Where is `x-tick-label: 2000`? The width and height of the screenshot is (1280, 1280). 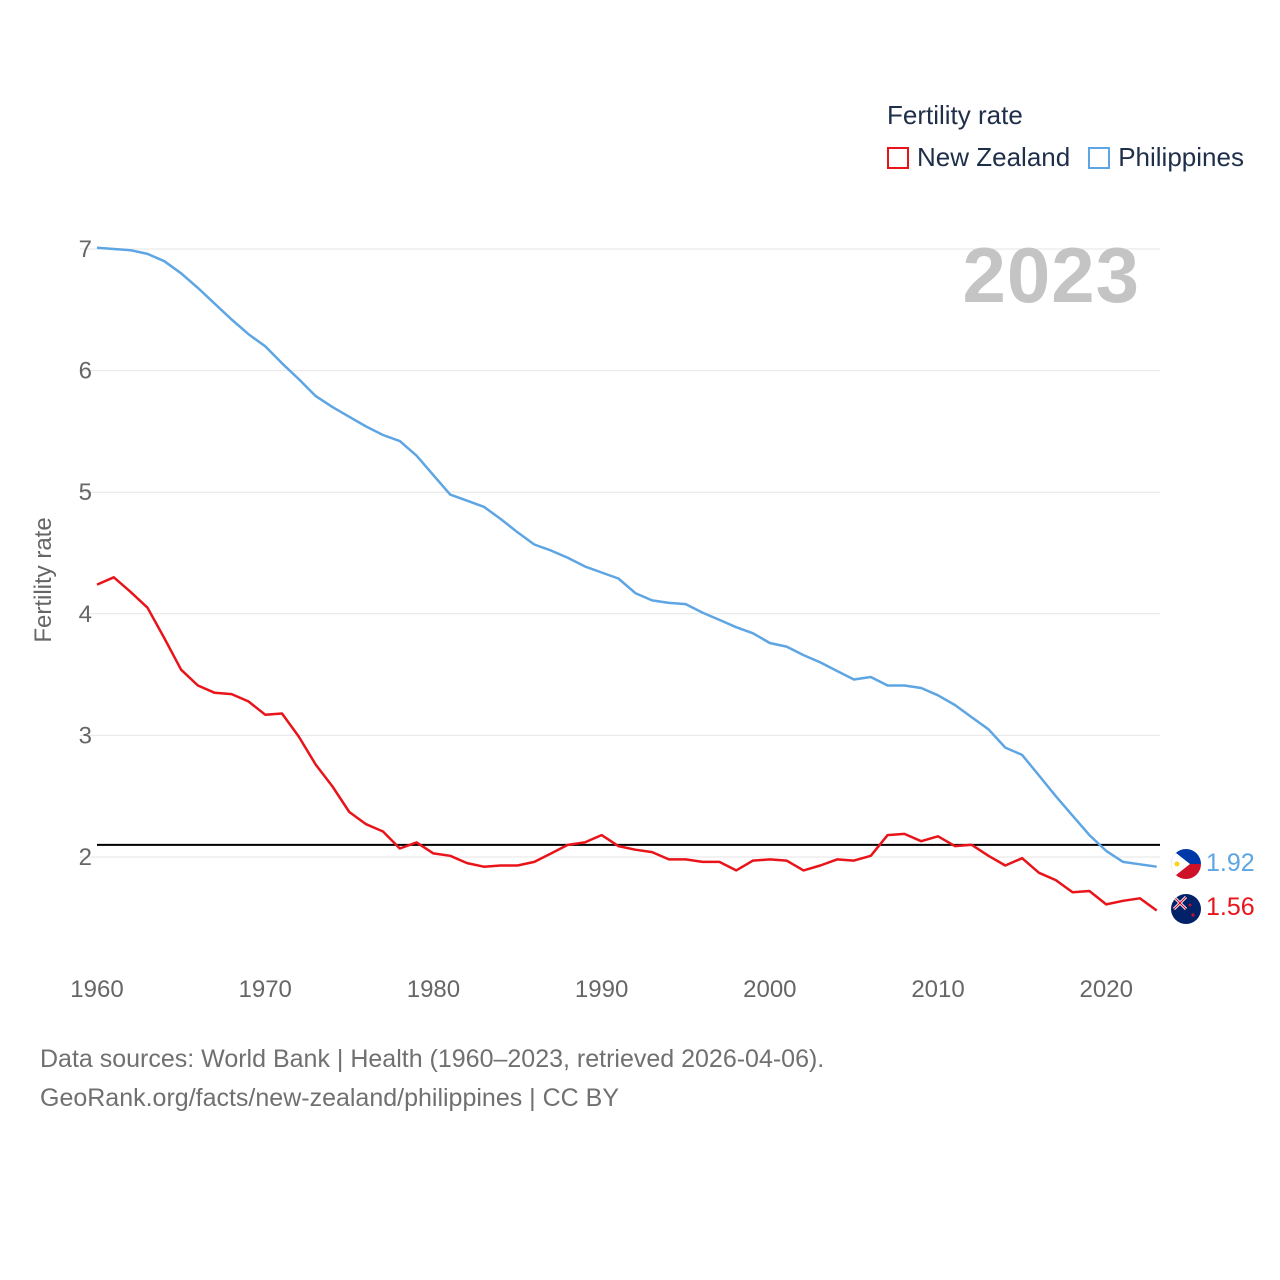 x-tick-label: 2000 is located at coordinates (769, 989).